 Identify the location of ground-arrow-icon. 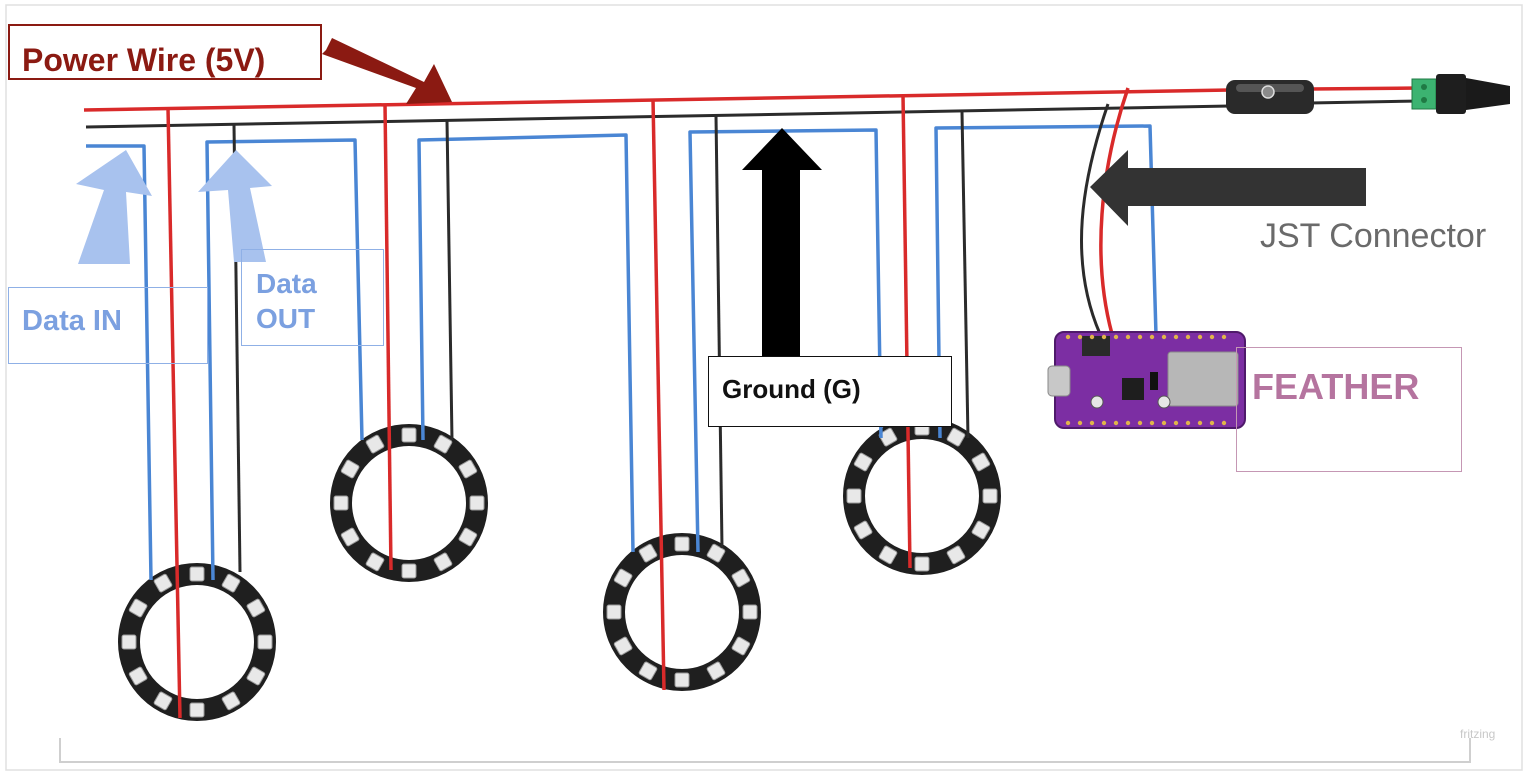
(782, 245).